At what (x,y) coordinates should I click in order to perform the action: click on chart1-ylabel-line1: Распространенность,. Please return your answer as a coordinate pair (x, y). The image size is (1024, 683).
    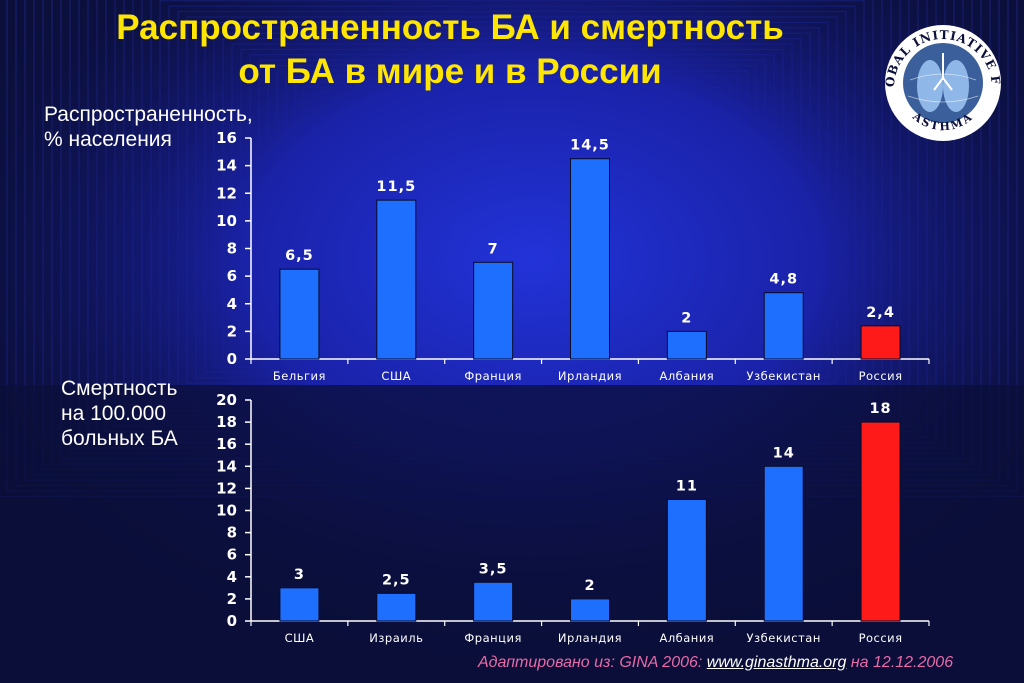
    Looking at the image, I should click on (148, 114).